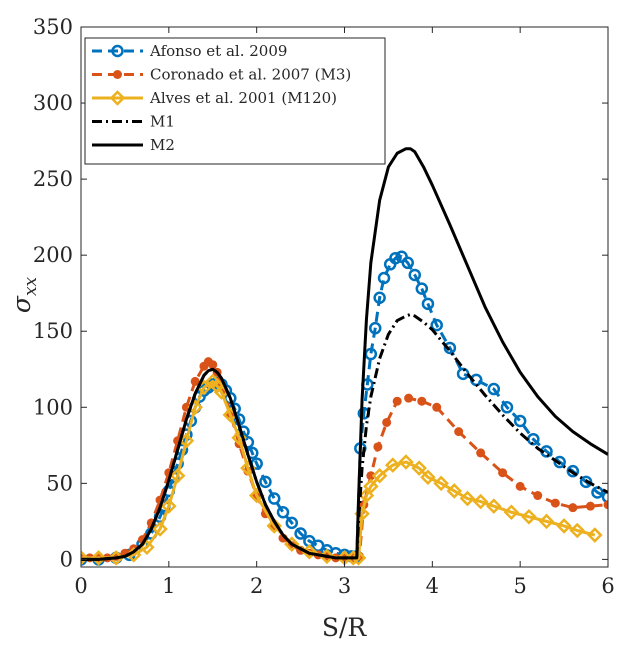 The width and height of the screenshot is (639, 653). I want to click on legend-label: Coronado et al. 2007 (M3), so click(250, 75).